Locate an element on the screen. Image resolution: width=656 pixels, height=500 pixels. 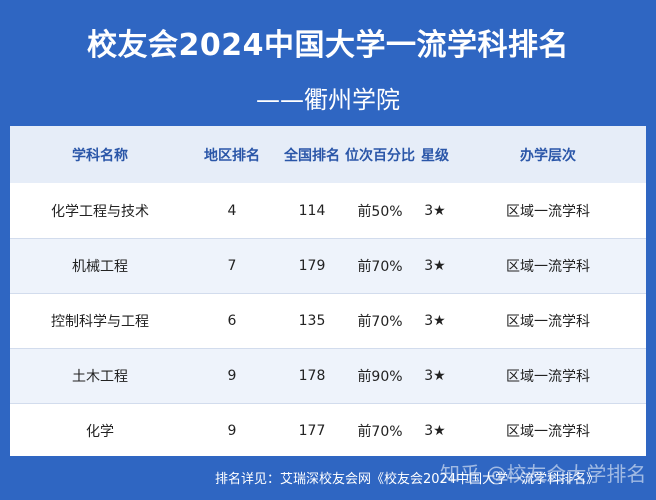
column-header-percentile: 位次百分比 is located at coordinates (380, 155).